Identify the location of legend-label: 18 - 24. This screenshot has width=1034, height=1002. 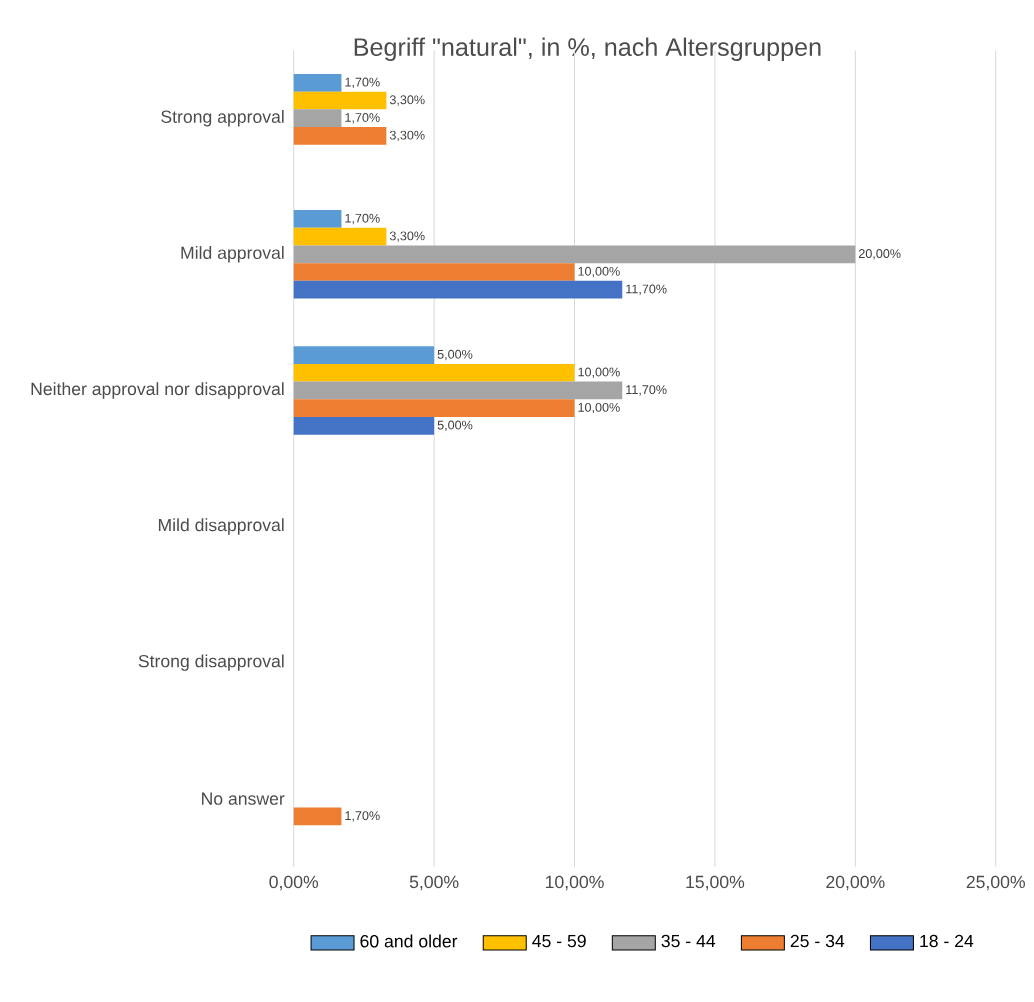
(947, 940).